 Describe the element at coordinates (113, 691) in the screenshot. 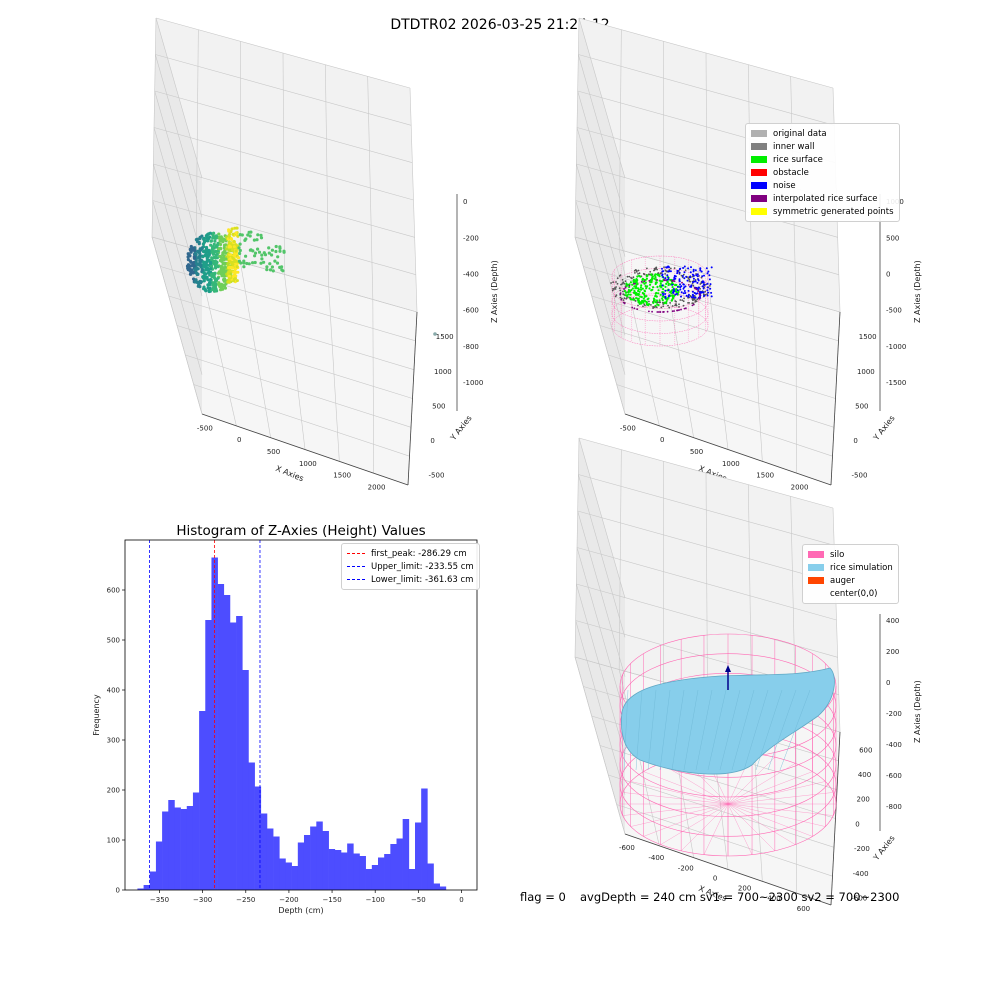

I see `histogram-y-tick-label: 400` at that location.